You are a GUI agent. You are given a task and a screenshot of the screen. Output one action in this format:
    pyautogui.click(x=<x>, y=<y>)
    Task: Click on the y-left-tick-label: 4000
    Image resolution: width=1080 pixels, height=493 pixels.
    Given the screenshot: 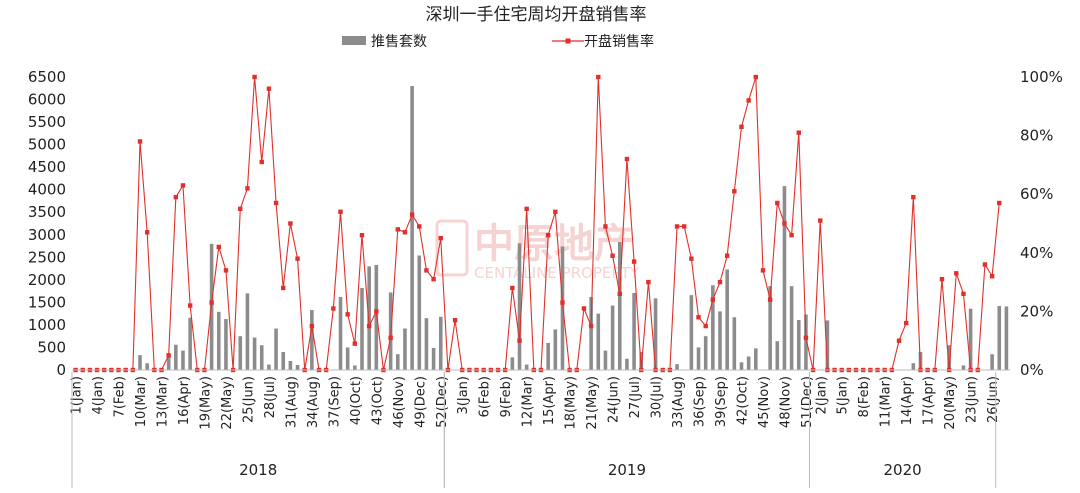 What is the action you would take?
    pyautogui.click(x=47, y=190)
    